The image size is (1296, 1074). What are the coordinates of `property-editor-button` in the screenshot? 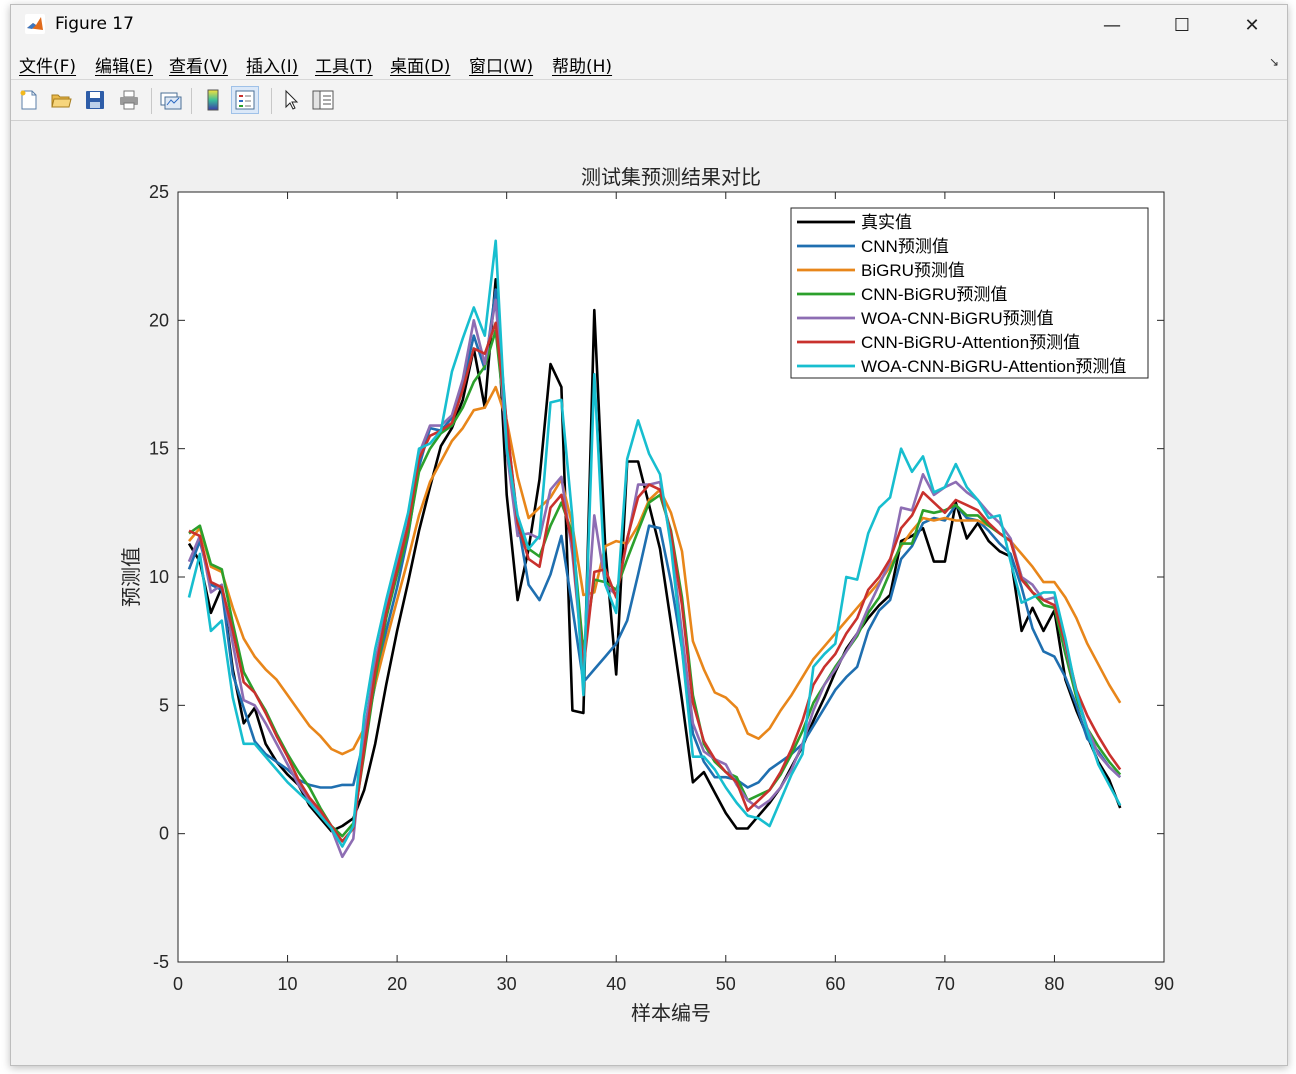 It's located at (323, 100).